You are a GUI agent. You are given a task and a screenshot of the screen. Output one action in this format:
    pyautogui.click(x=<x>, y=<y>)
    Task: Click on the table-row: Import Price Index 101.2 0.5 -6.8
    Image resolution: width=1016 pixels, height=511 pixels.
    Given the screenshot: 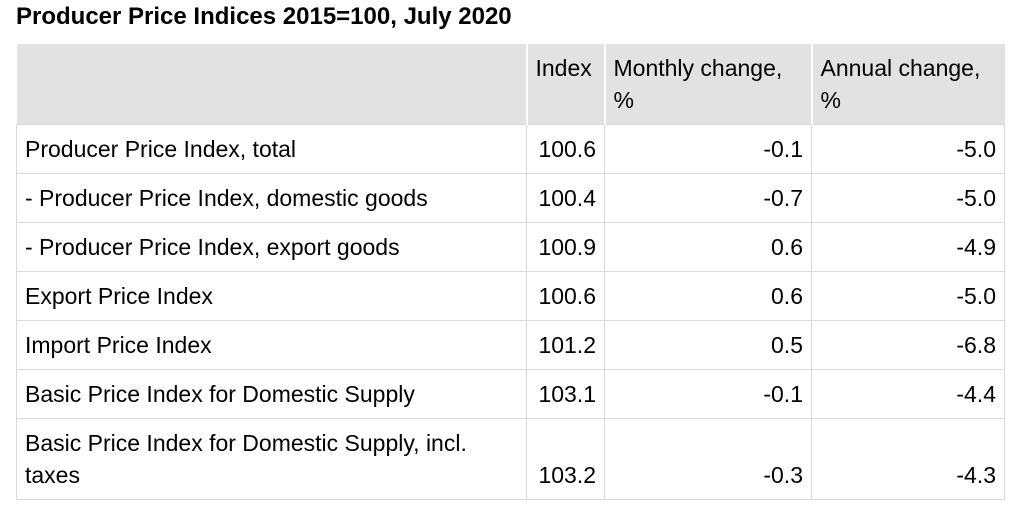 What is the action you would take?
    pyautogui.click(x=510, y=345)
    